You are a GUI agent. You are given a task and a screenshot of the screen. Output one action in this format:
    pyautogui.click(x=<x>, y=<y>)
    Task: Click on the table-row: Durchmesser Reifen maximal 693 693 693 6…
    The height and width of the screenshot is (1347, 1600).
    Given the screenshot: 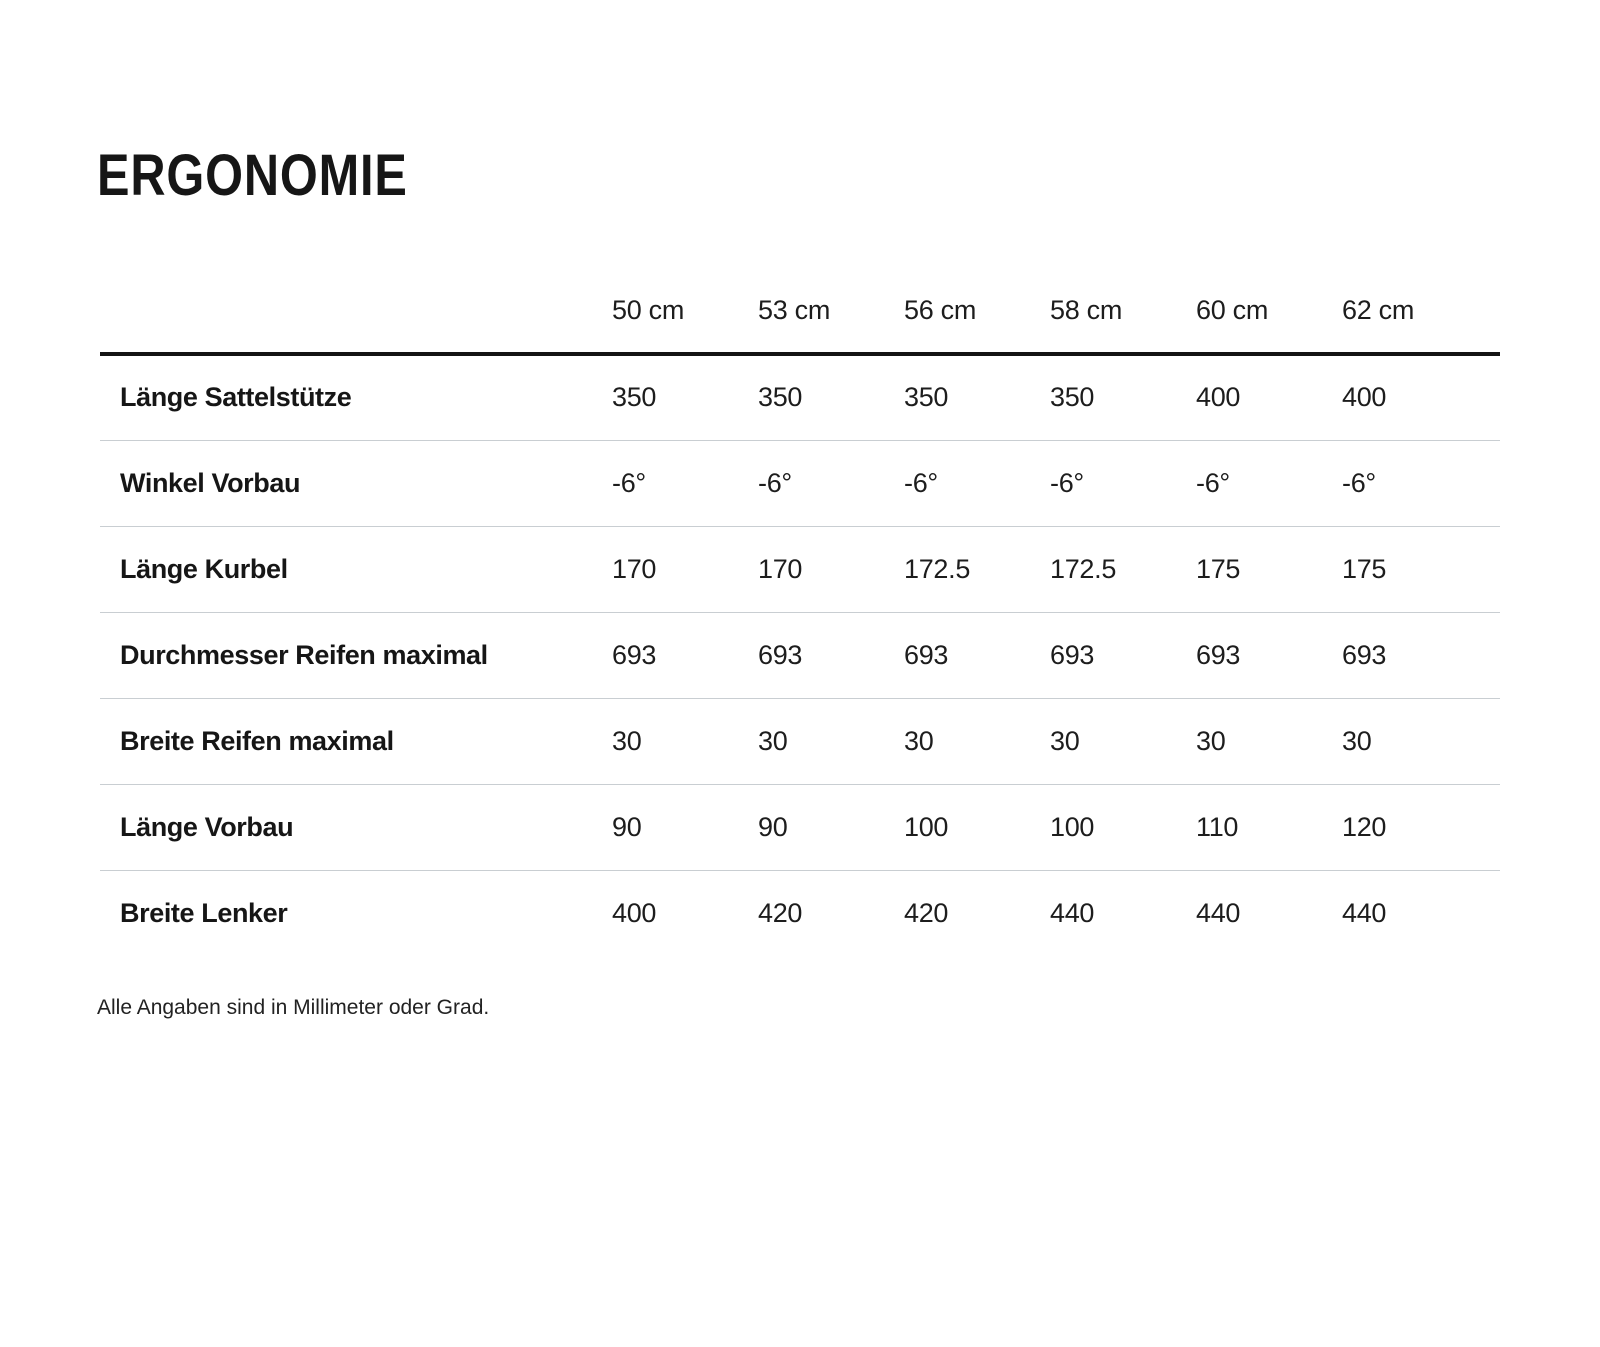 What is the action you would take?
    pyautogui.click(x=800, y=654)
    